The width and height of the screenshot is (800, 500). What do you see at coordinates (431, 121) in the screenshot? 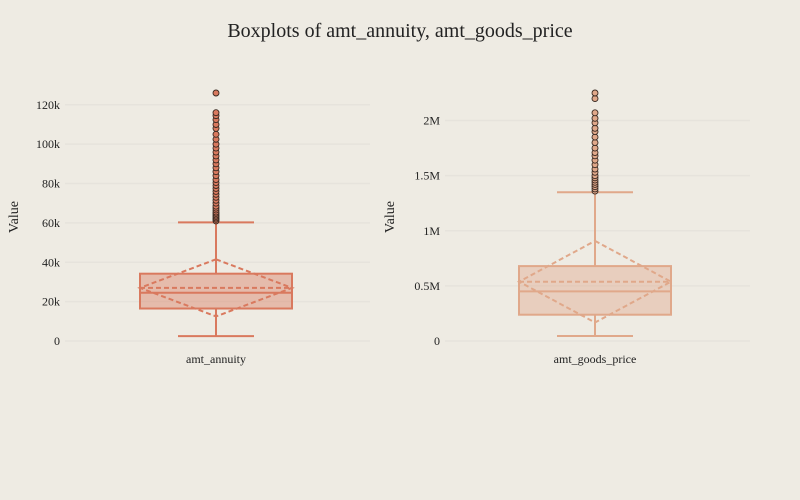
I see `y-tick-label: 2M` at bounding box center [431, 121].